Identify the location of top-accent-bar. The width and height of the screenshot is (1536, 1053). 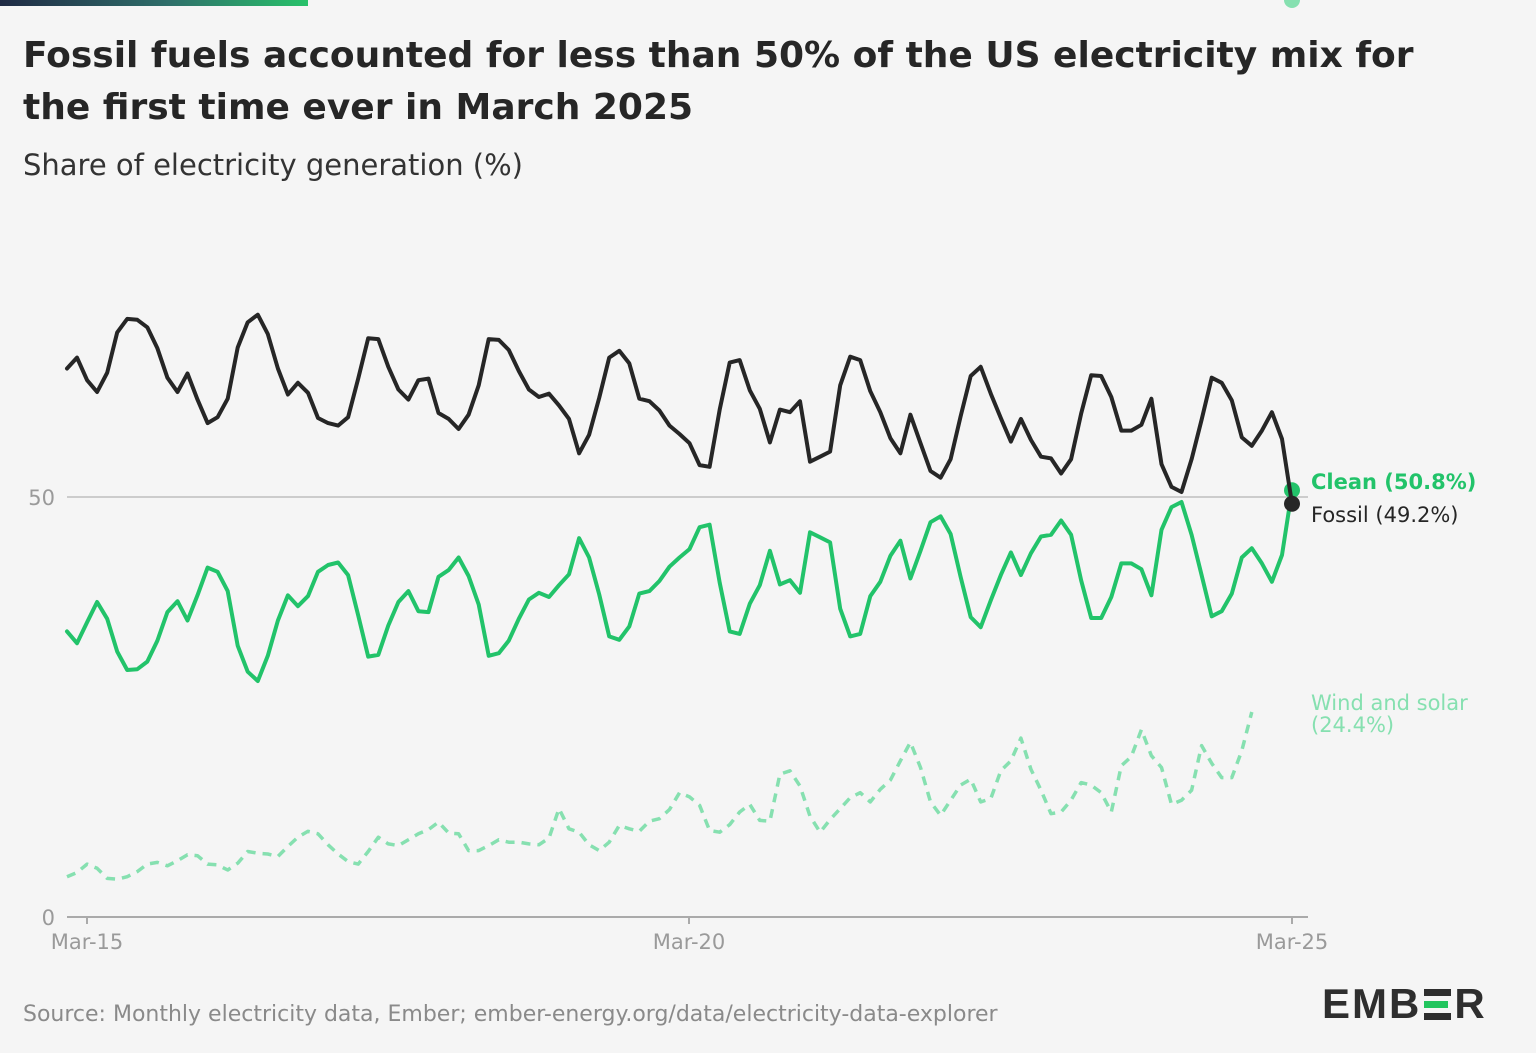
(154, 3).